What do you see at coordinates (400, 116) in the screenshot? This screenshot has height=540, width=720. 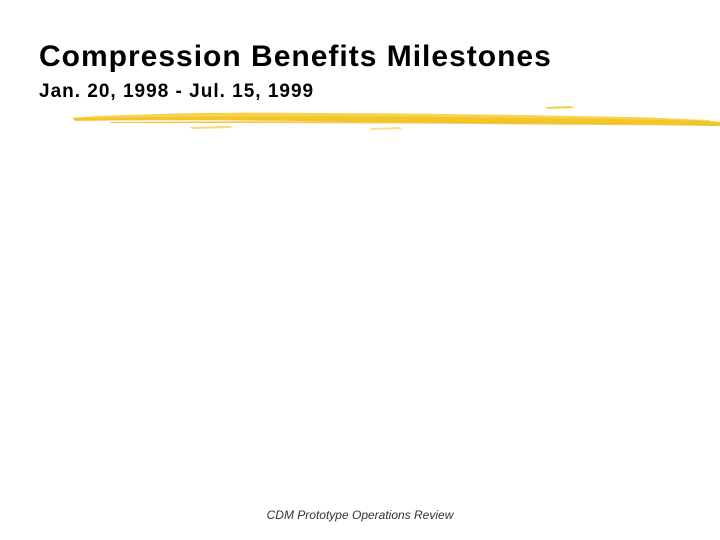 I see `brush-stroke-highlight` at bounding box center [400, 116].